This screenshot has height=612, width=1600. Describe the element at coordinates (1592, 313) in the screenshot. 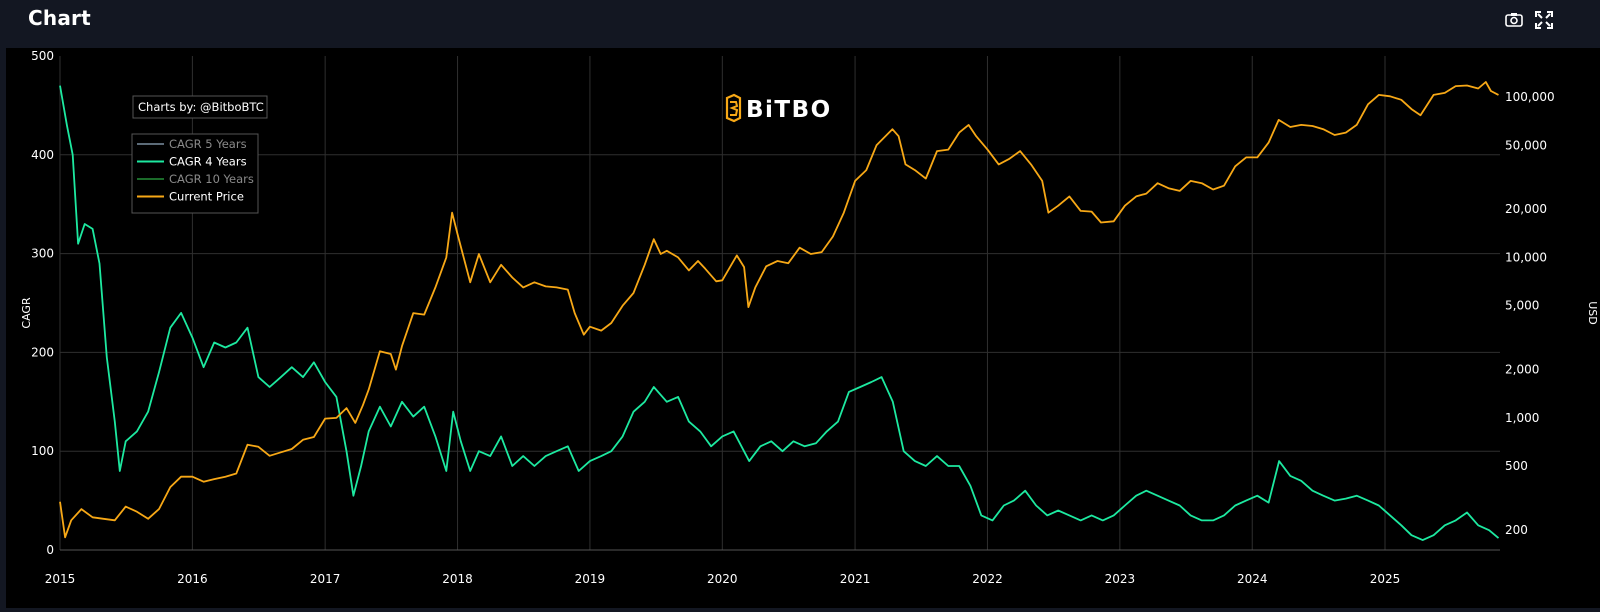

I see `y2-axis-title: USD` at that location.